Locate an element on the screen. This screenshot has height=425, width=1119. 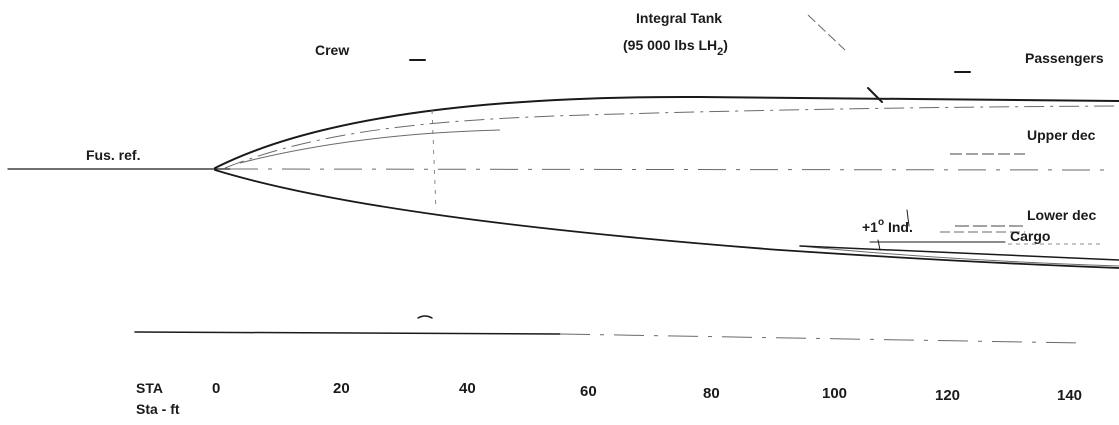
ground-reference-line is located at coordinates (347, 333).